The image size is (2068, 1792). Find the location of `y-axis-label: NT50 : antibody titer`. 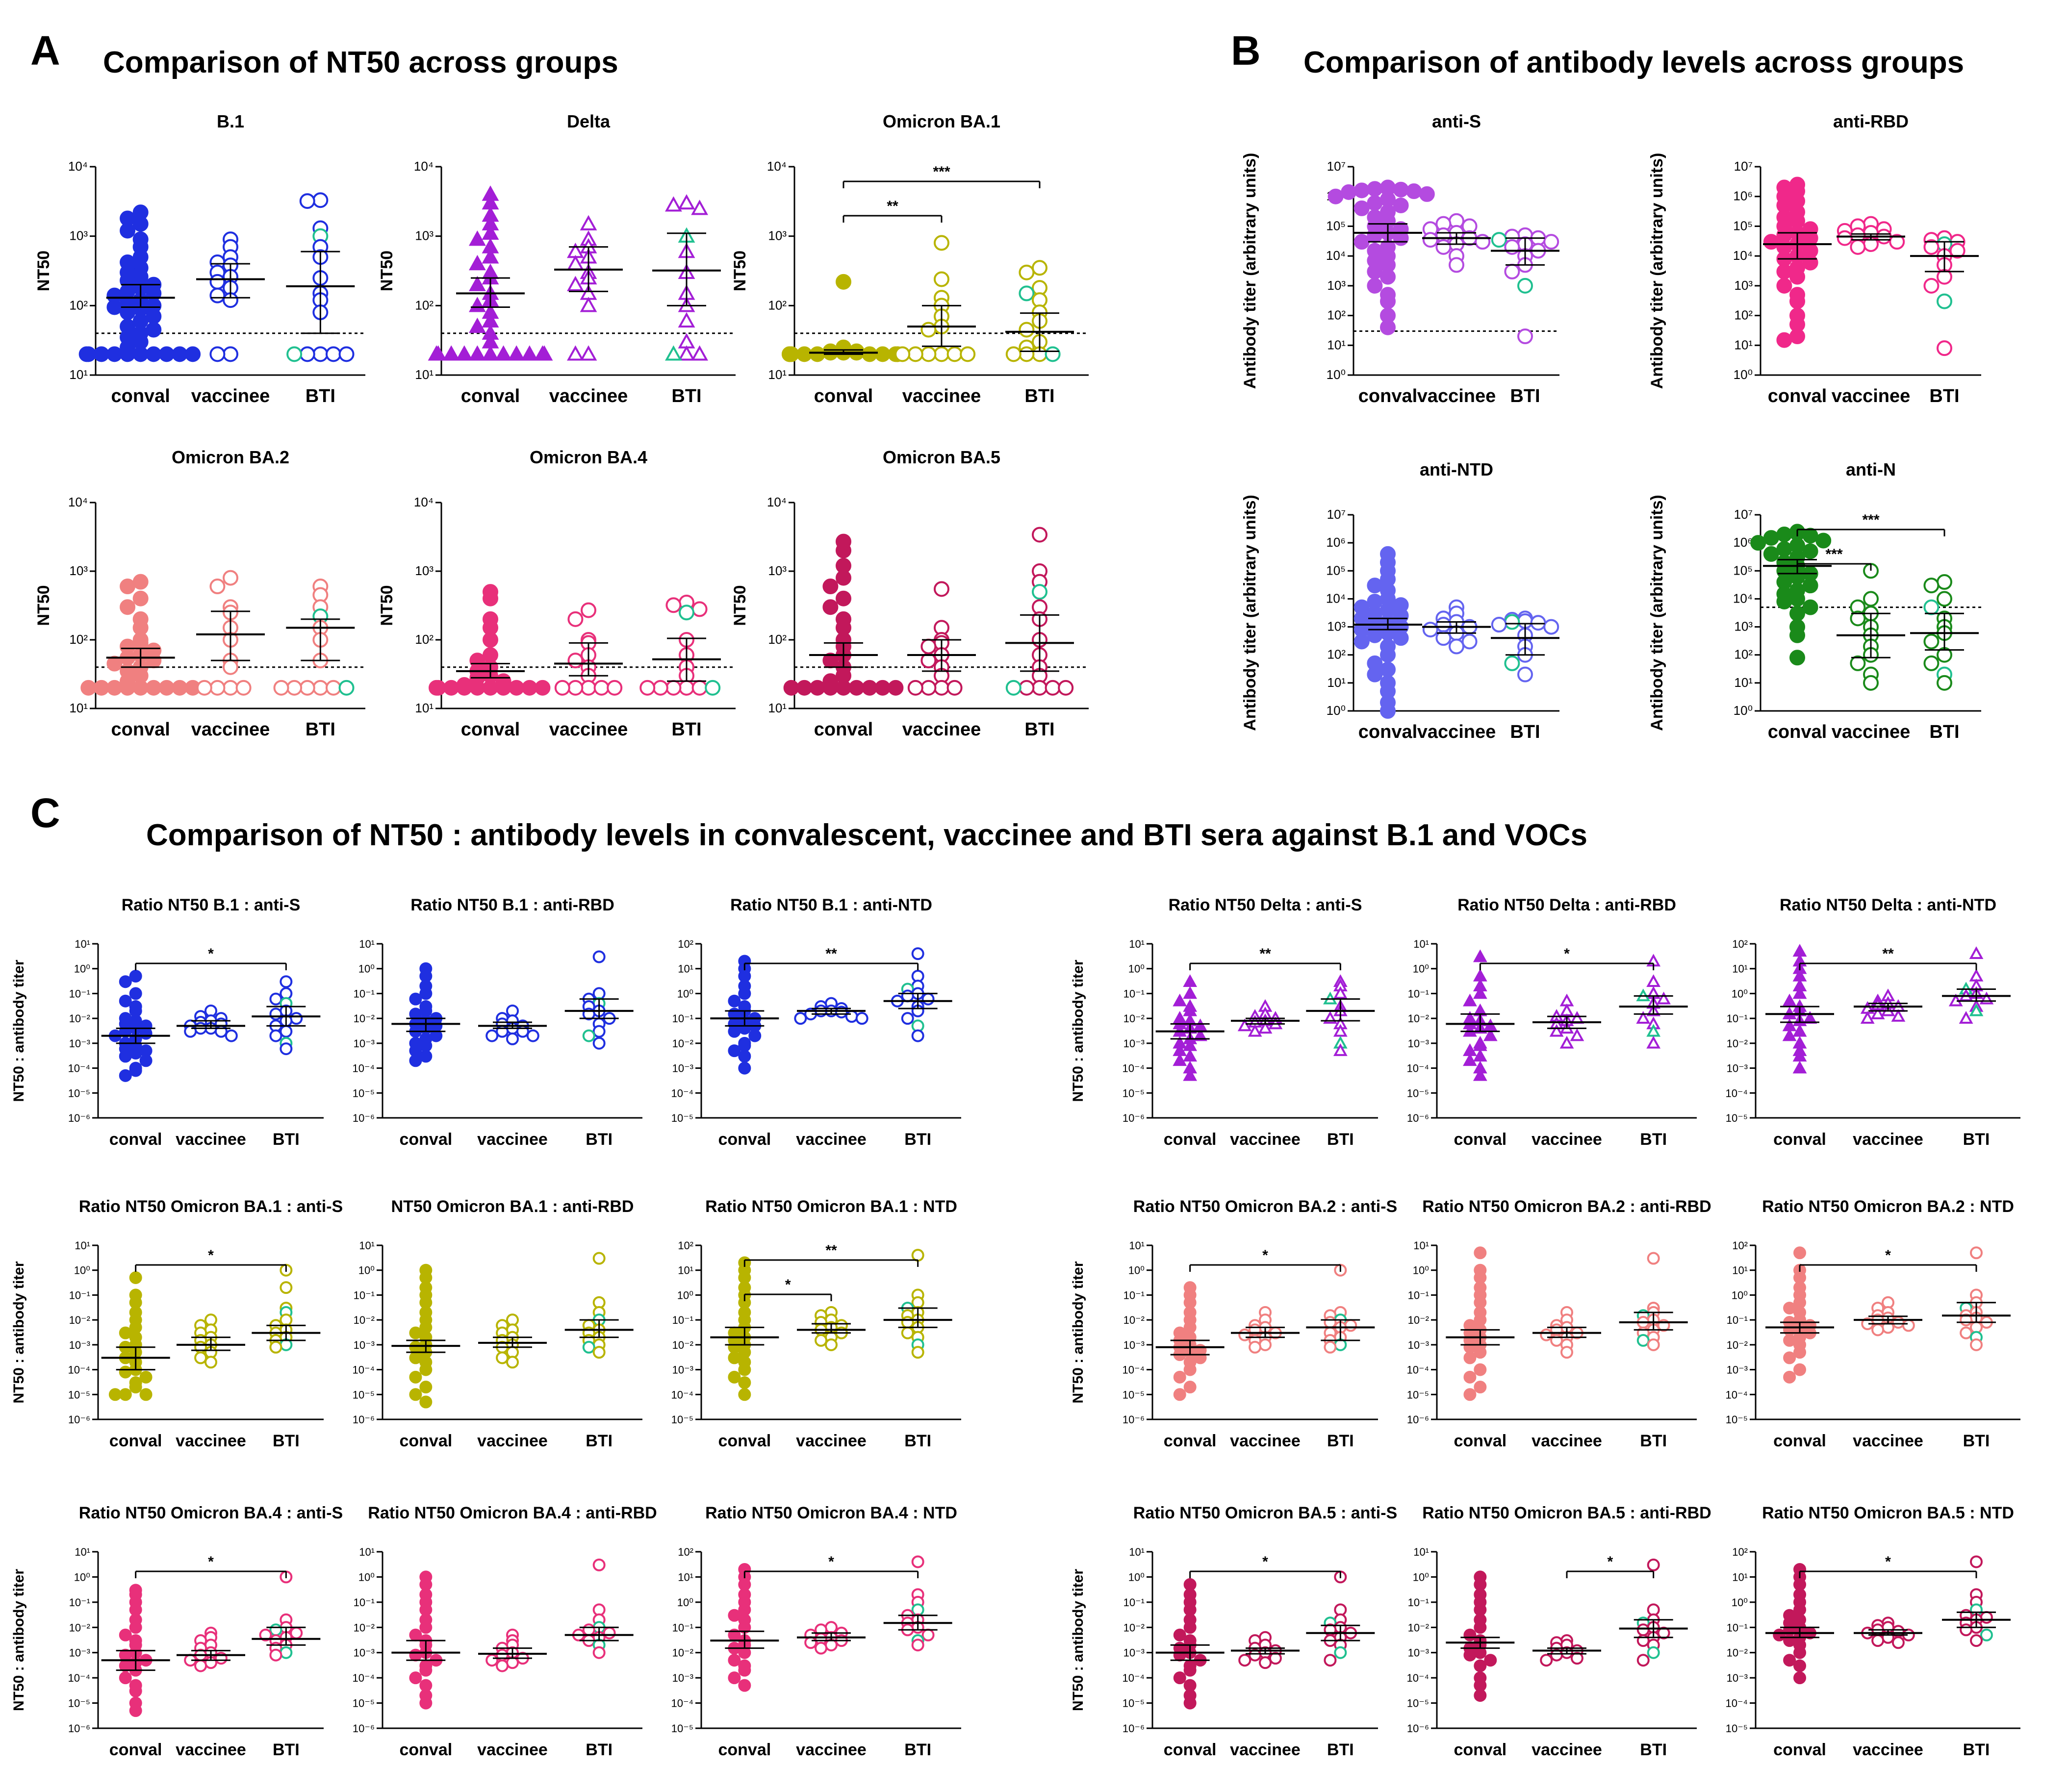

y-axis-label: NT50 : antibody titer is located at coordinates (1078, 1332).